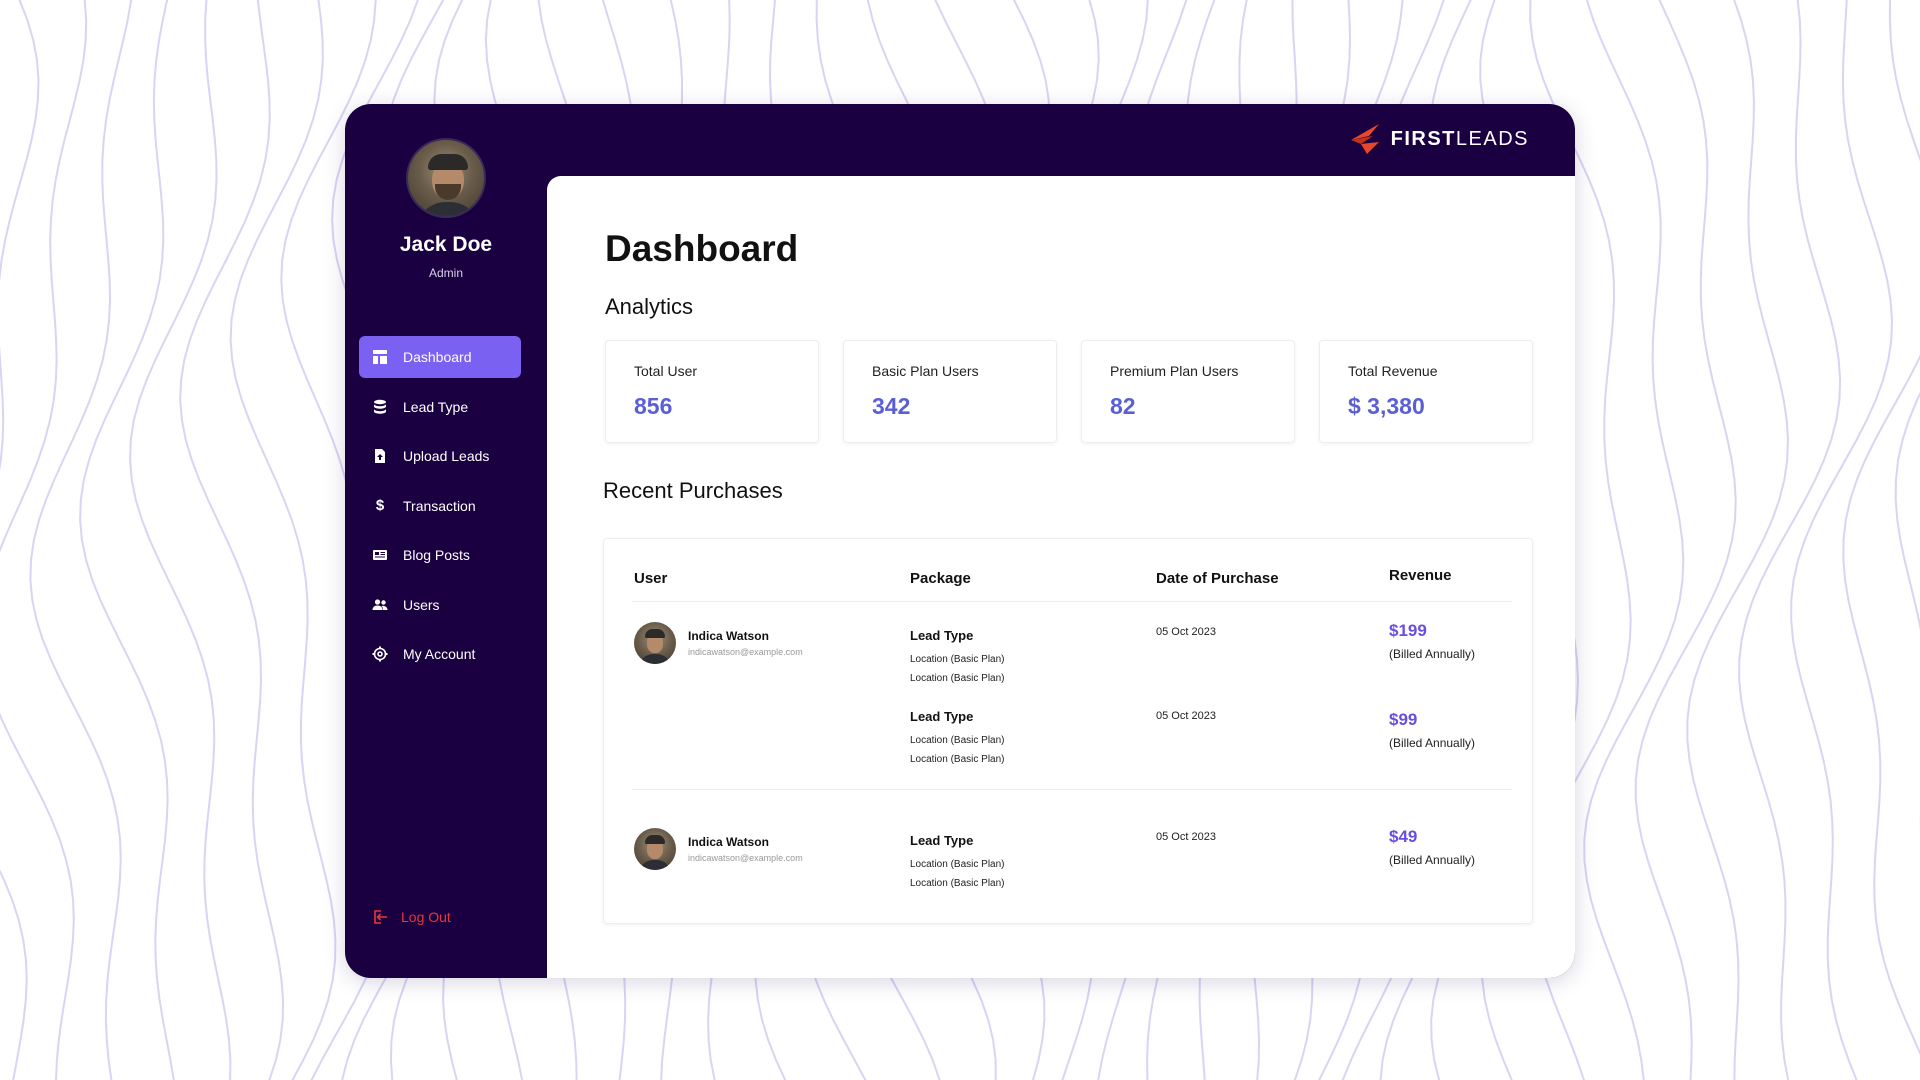 The image size is (1920, 1080). I want to click on sidebar-item-label: Blog Posts, so click(436, 555).